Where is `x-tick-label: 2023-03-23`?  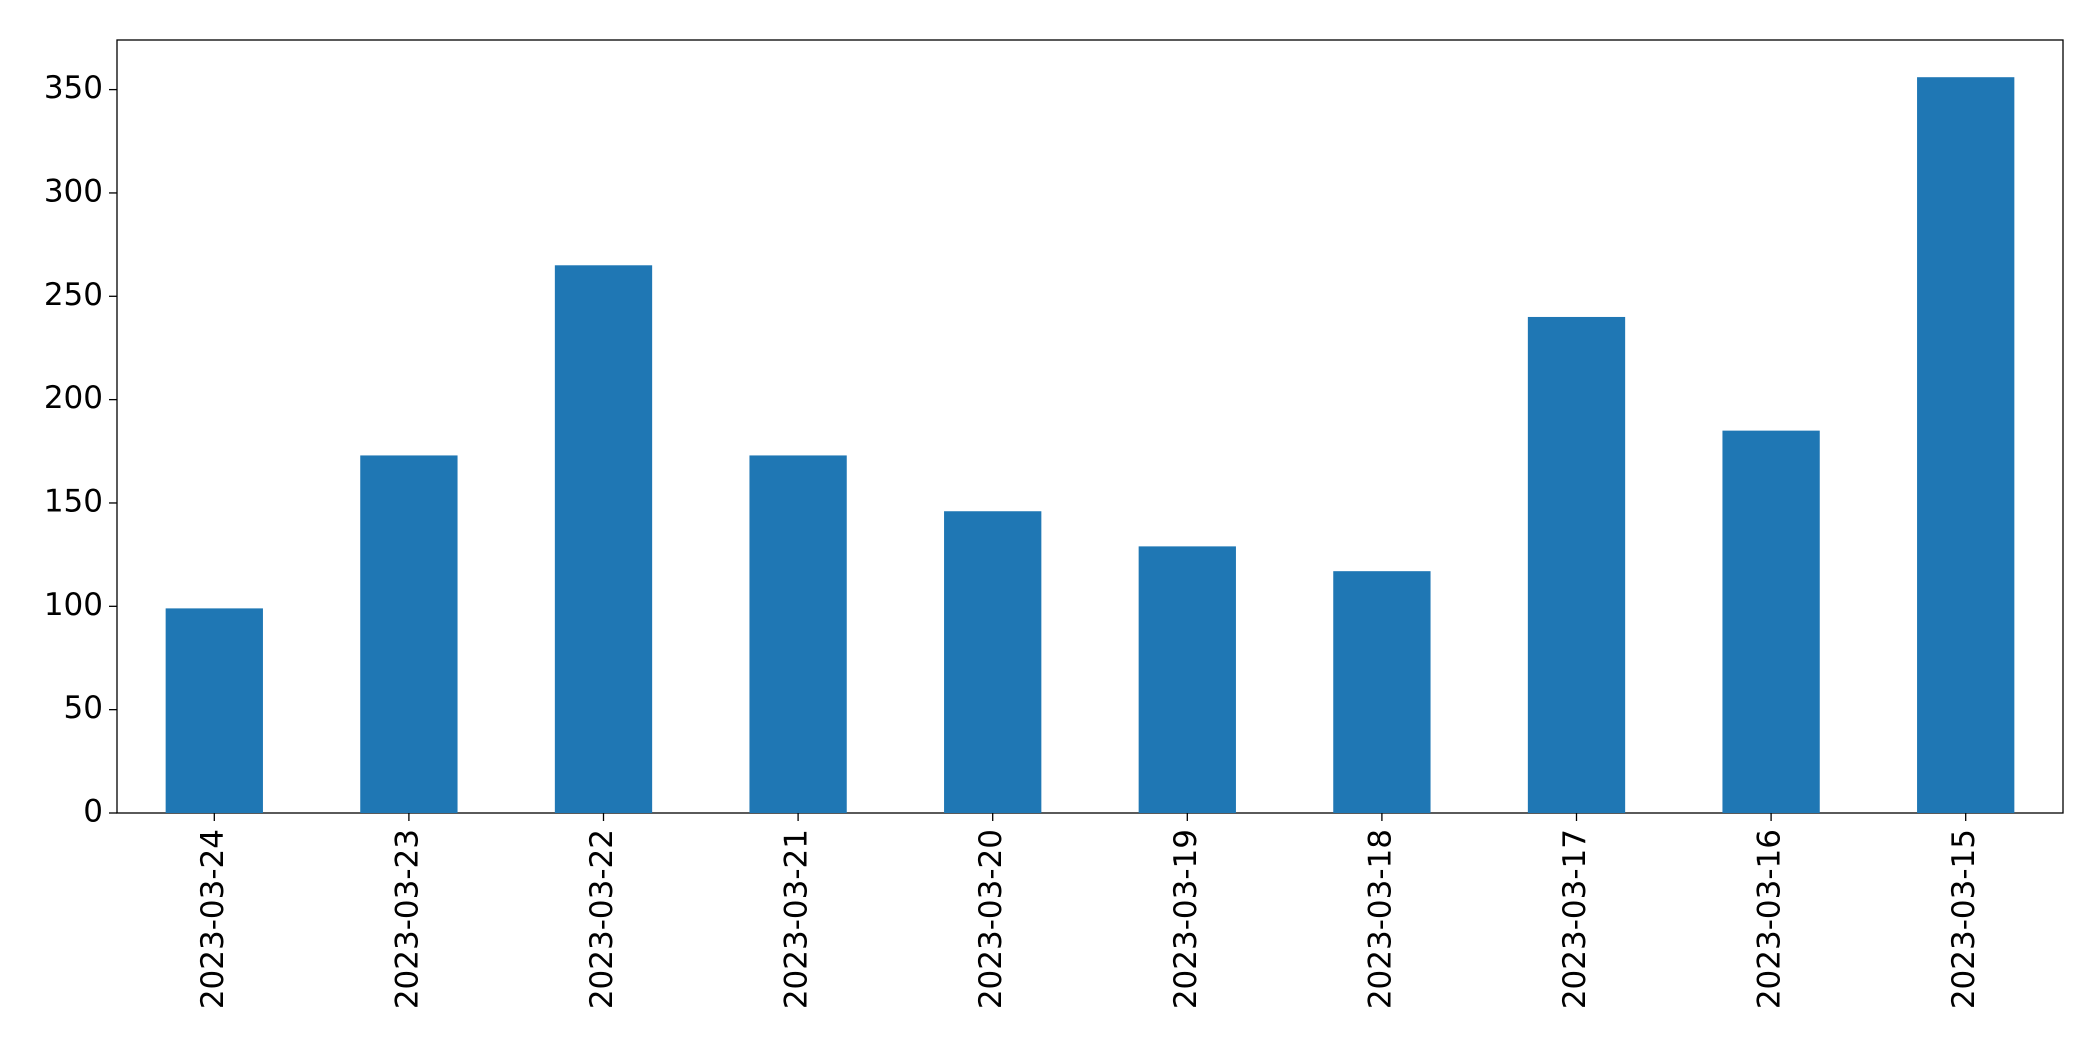
x-tick-label: 2023-03-23 is located at coordinates (407, 919).